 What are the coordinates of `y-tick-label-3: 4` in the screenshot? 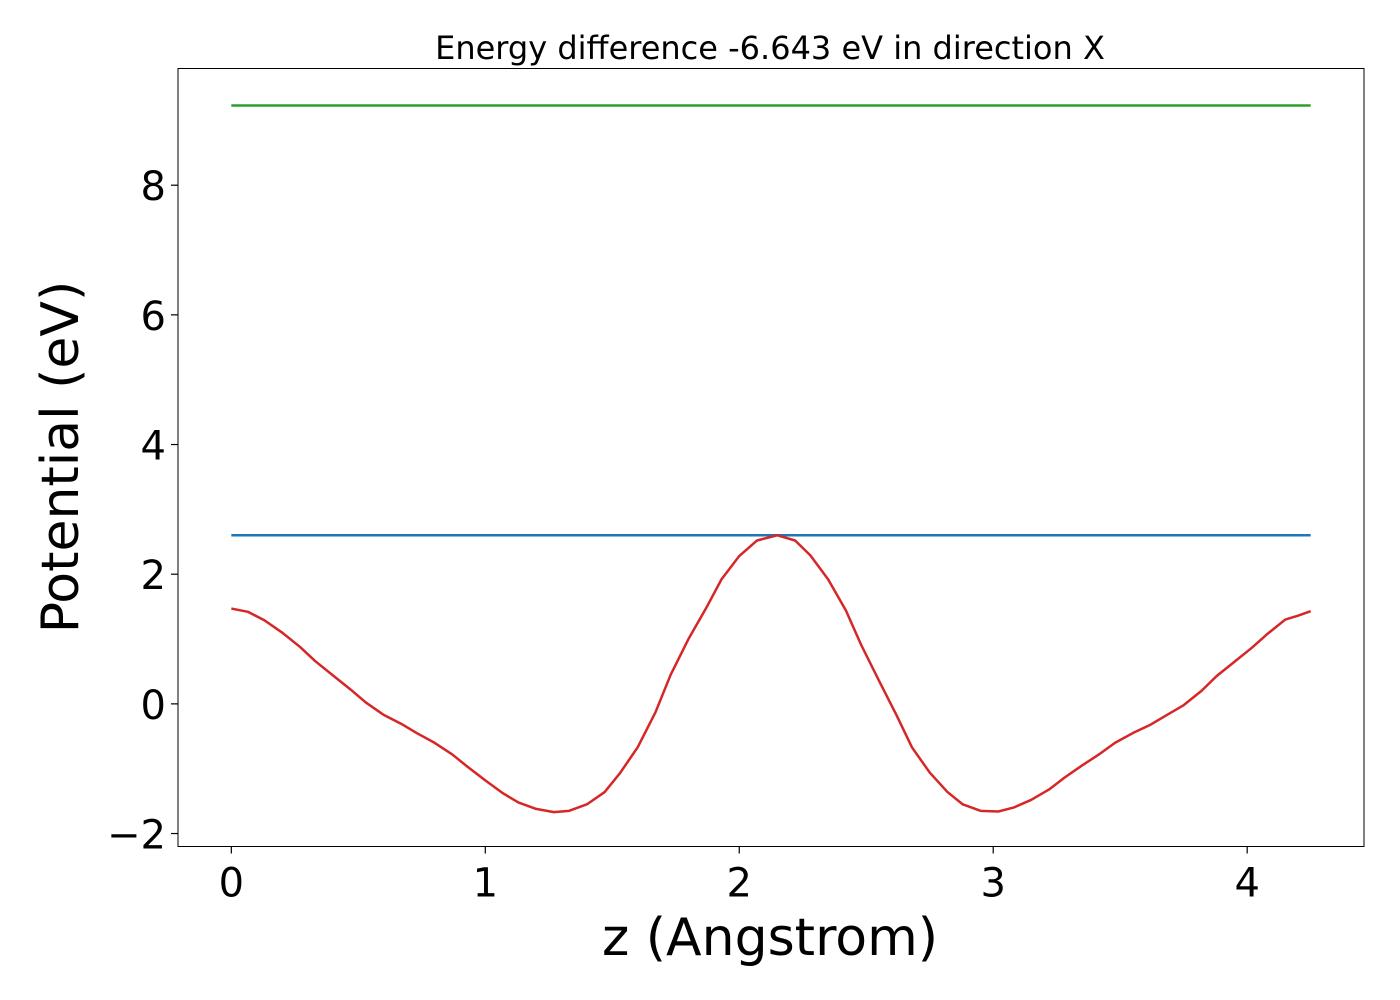 It's located at (153, 447).